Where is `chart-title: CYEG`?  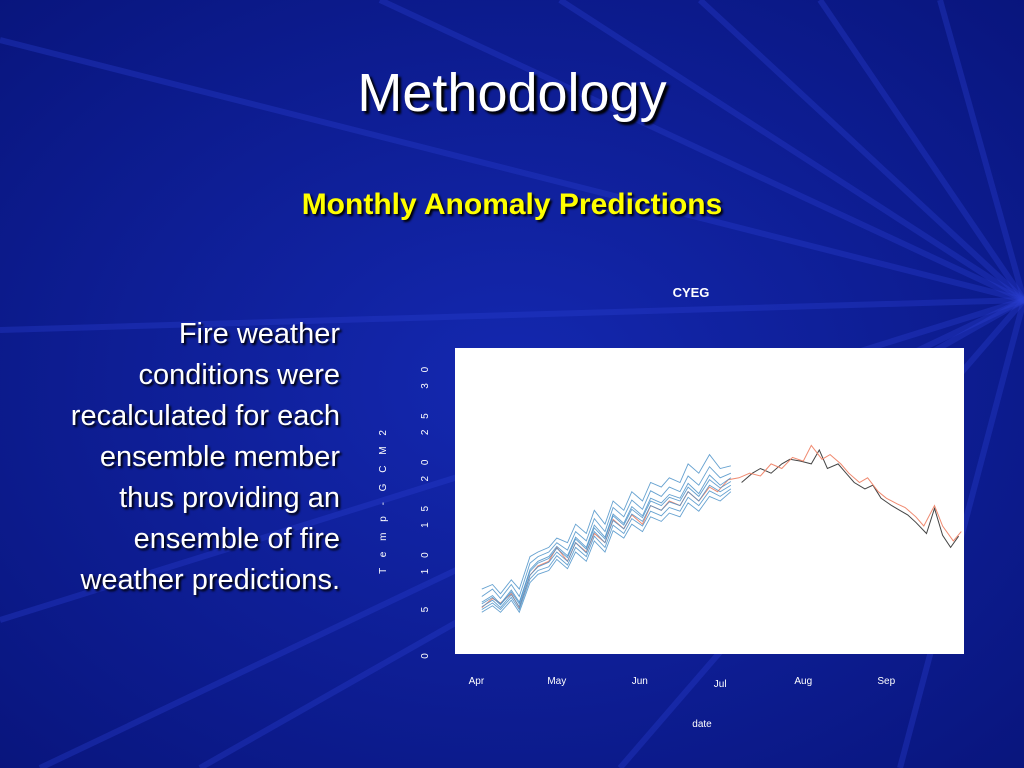 chart-title: CYEG is located at coordinates (691, 292).